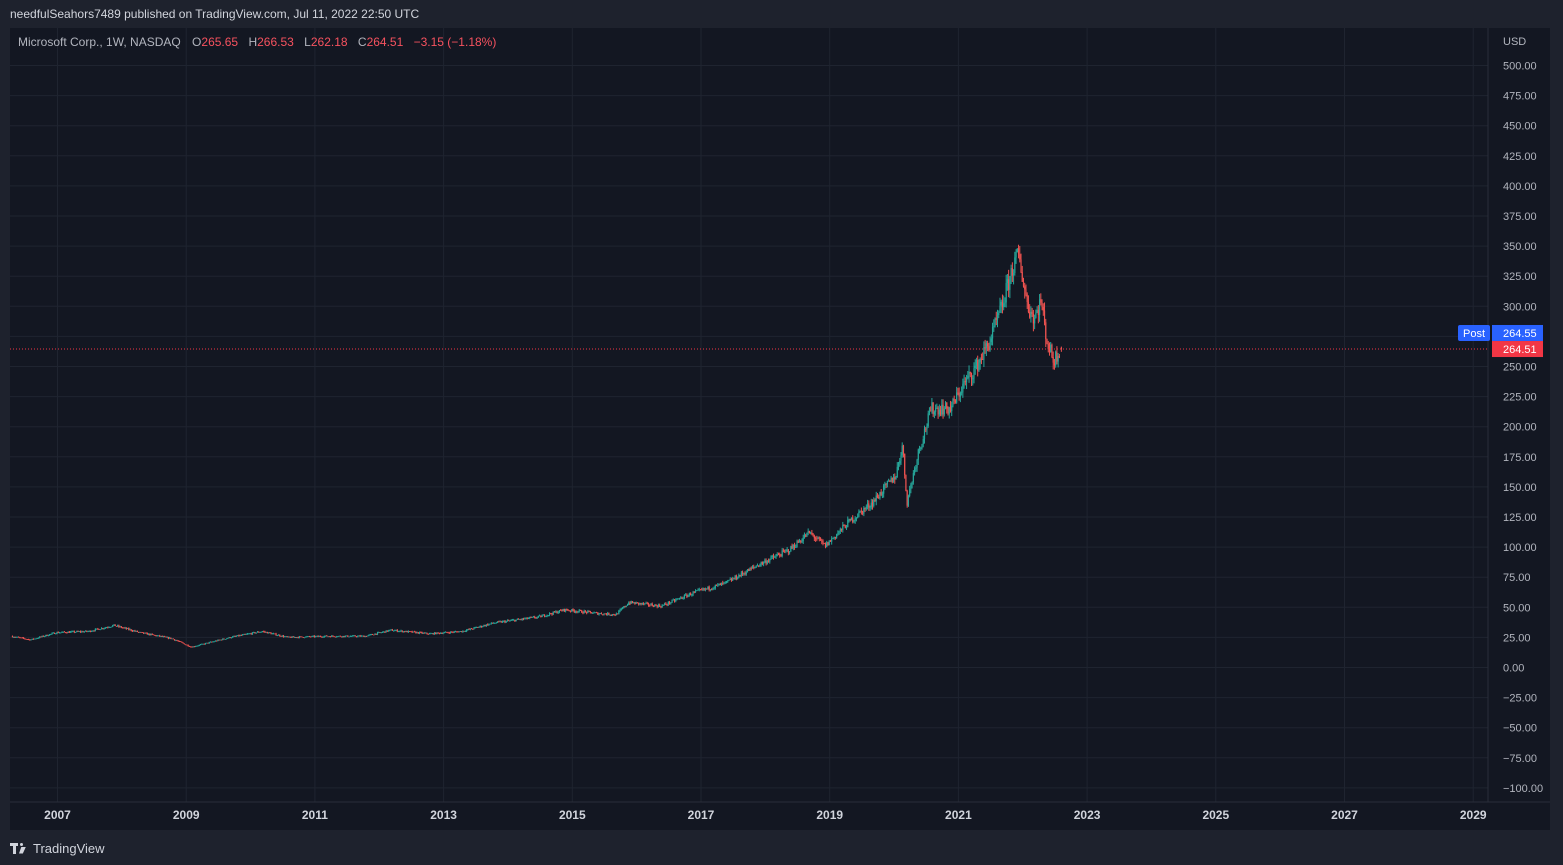  I want to click on post-market-badge-label: Post, so click(1474, 334).